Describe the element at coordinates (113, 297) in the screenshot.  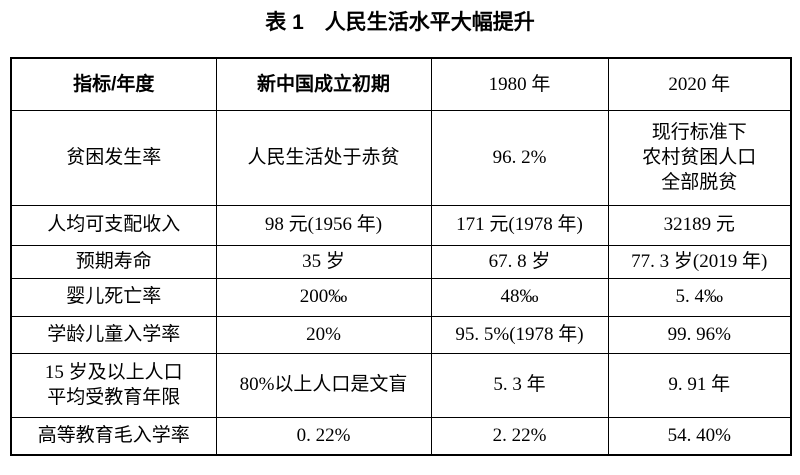
I see `row-label: 婴儿死亡率` at that location.